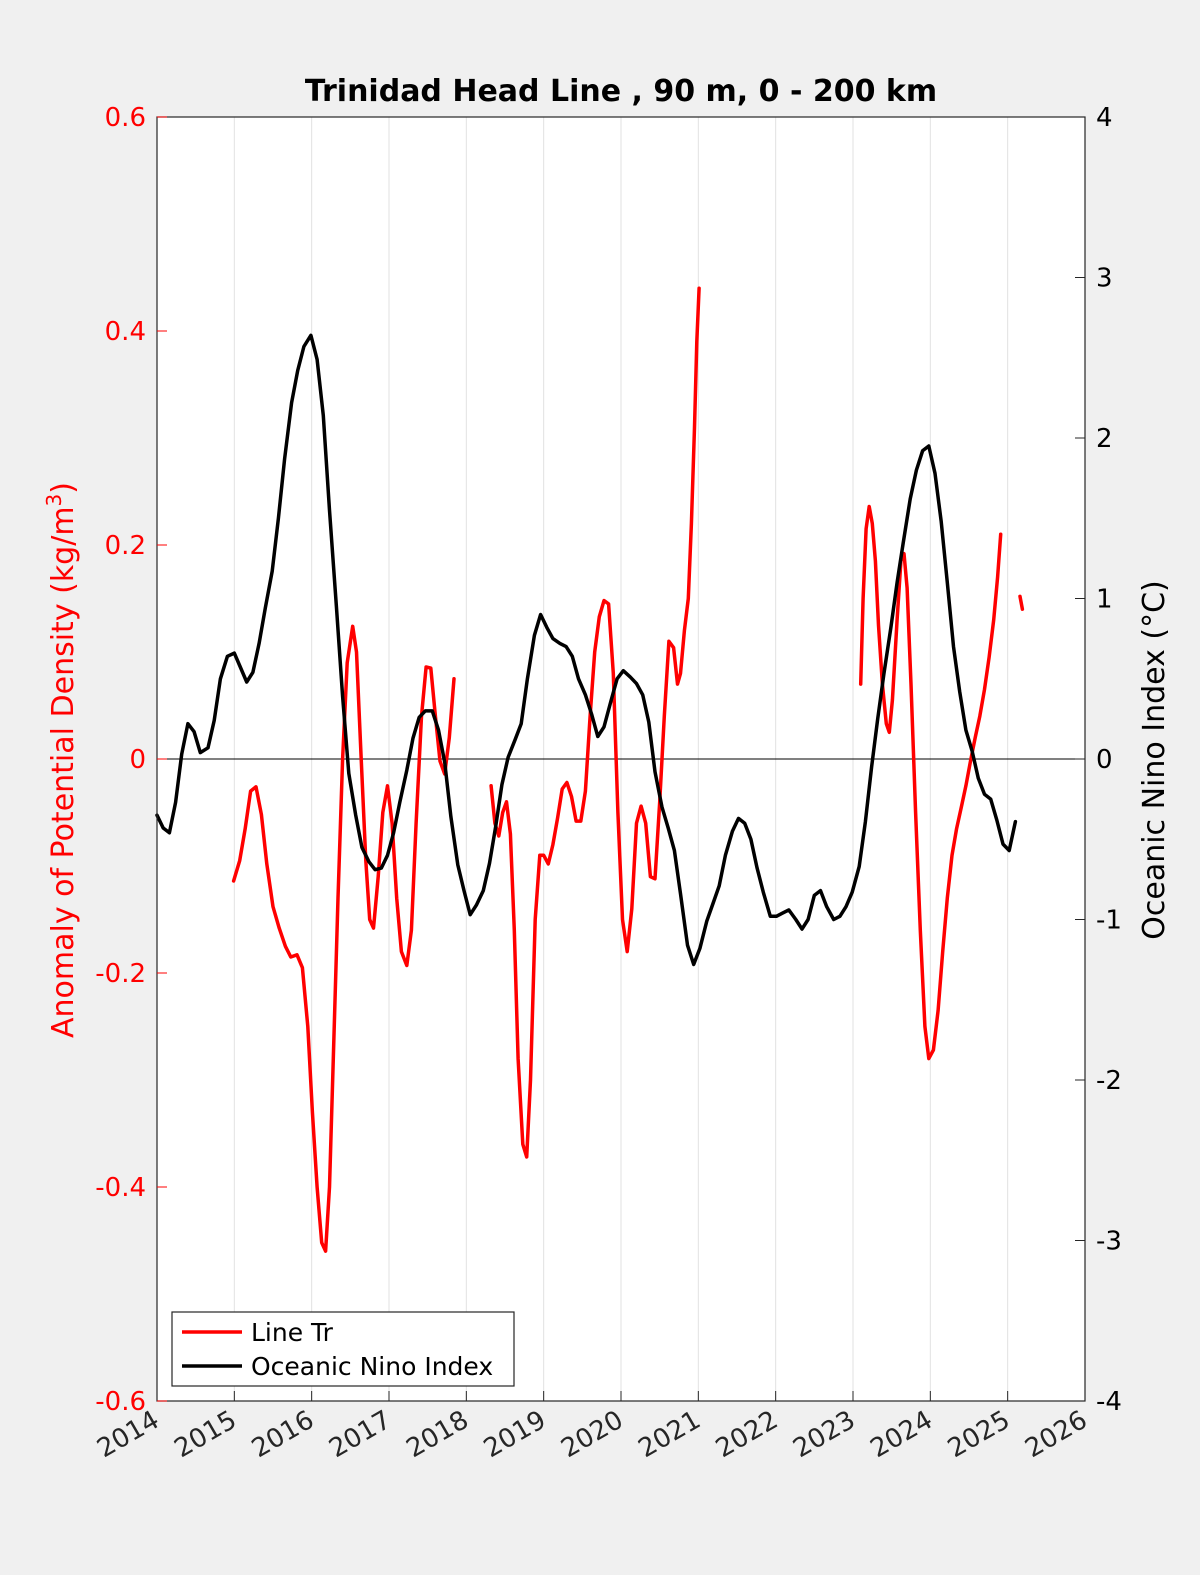 The image size is (1200, 1575). What do you see at coordinates (1109, 1081) in the screenshot?
I see `y-right-tick-label: -2` at bounding box center [1109, 1081].